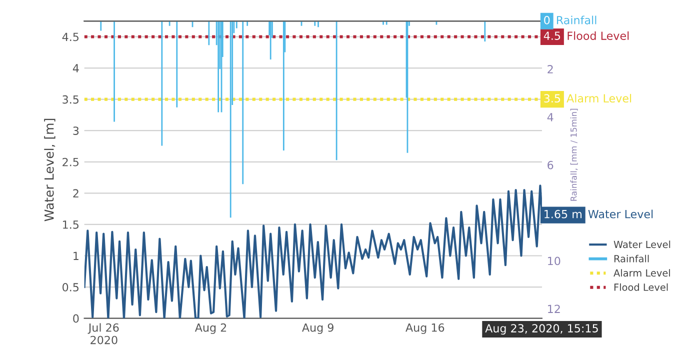  What do you see at coordinates (552, 98) in the screenshot?
I see `annotation: 3.5` at bounding box center [552, 98].